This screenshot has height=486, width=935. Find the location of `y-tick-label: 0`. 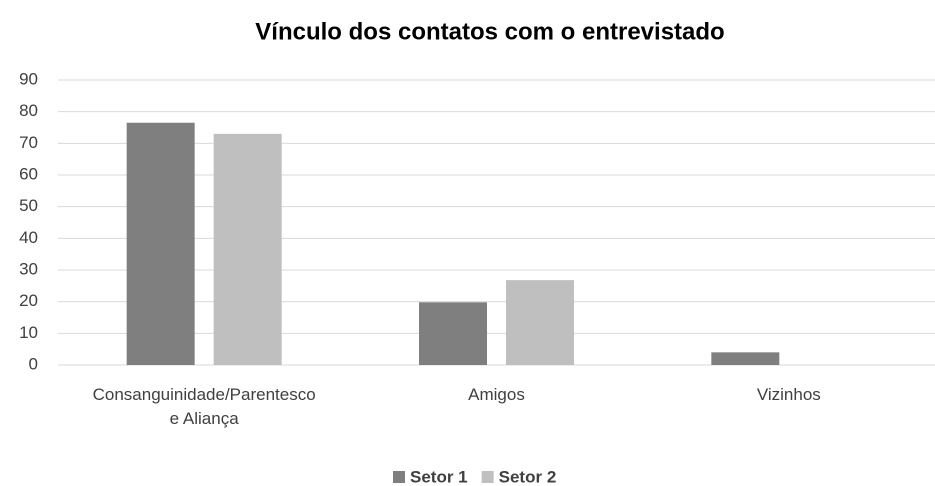

y-tick-label: 0 is located at coordinates (33, 363).